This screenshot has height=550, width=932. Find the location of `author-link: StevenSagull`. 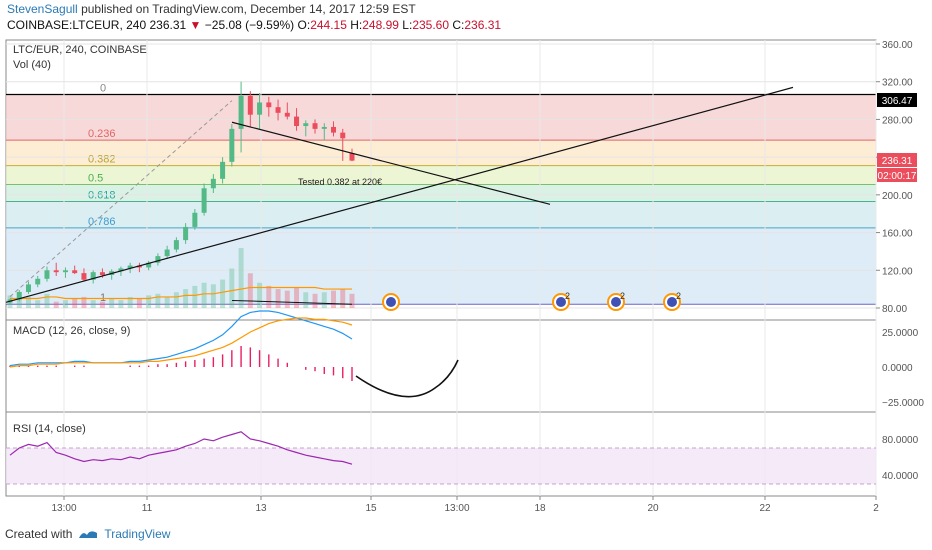

author-link: StevenSagull is located at coordinates (42, 9).